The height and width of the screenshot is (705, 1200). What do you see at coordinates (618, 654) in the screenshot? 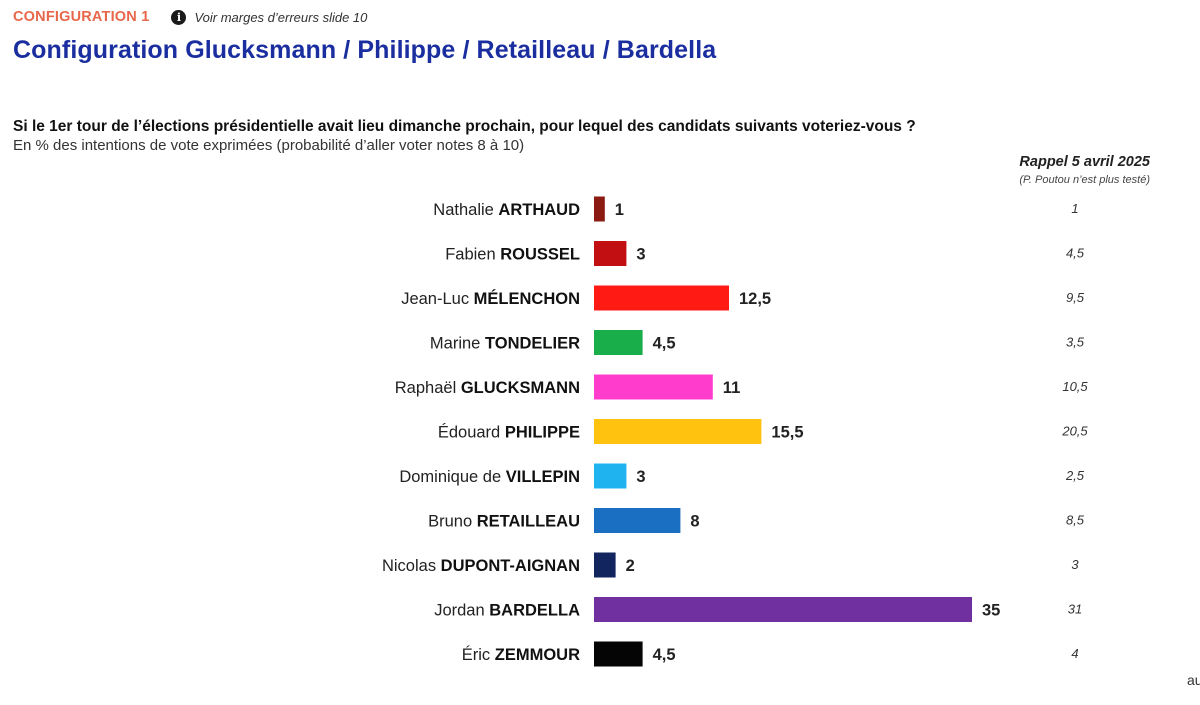
I see `bar-zemmour` at bounding box center [618, 654].